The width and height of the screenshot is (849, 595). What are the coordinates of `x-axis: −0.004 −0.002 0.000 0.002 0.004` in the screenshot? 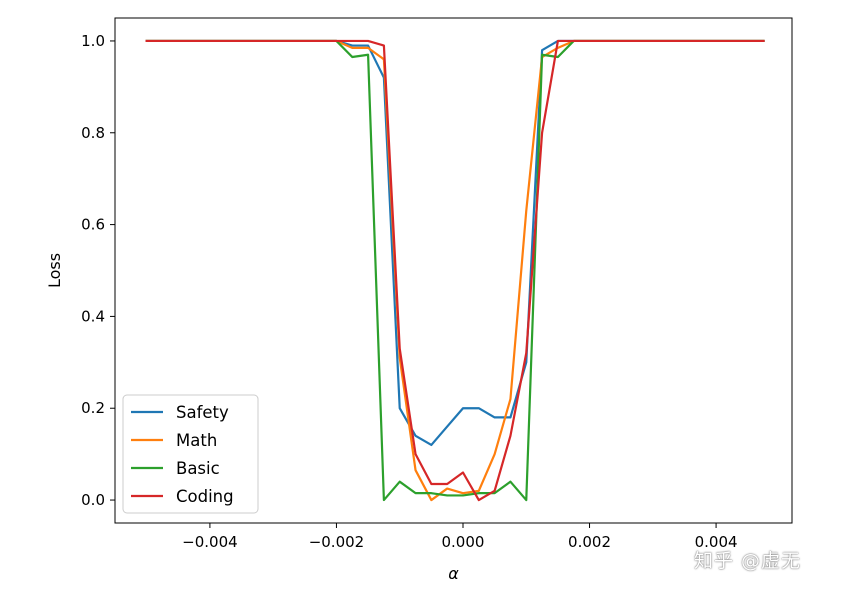 It's located at (460, 537).